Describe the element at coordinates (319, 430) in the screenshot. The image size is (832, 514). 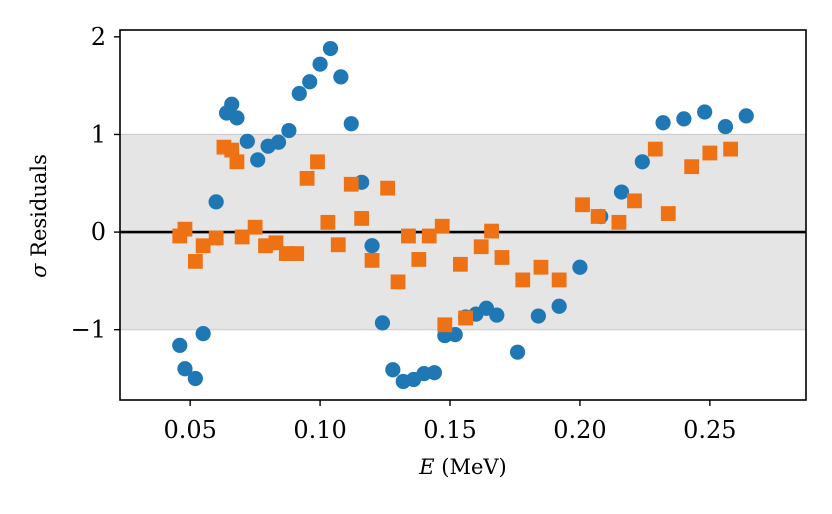
I see `x-tick-label: 0.10` at that location.